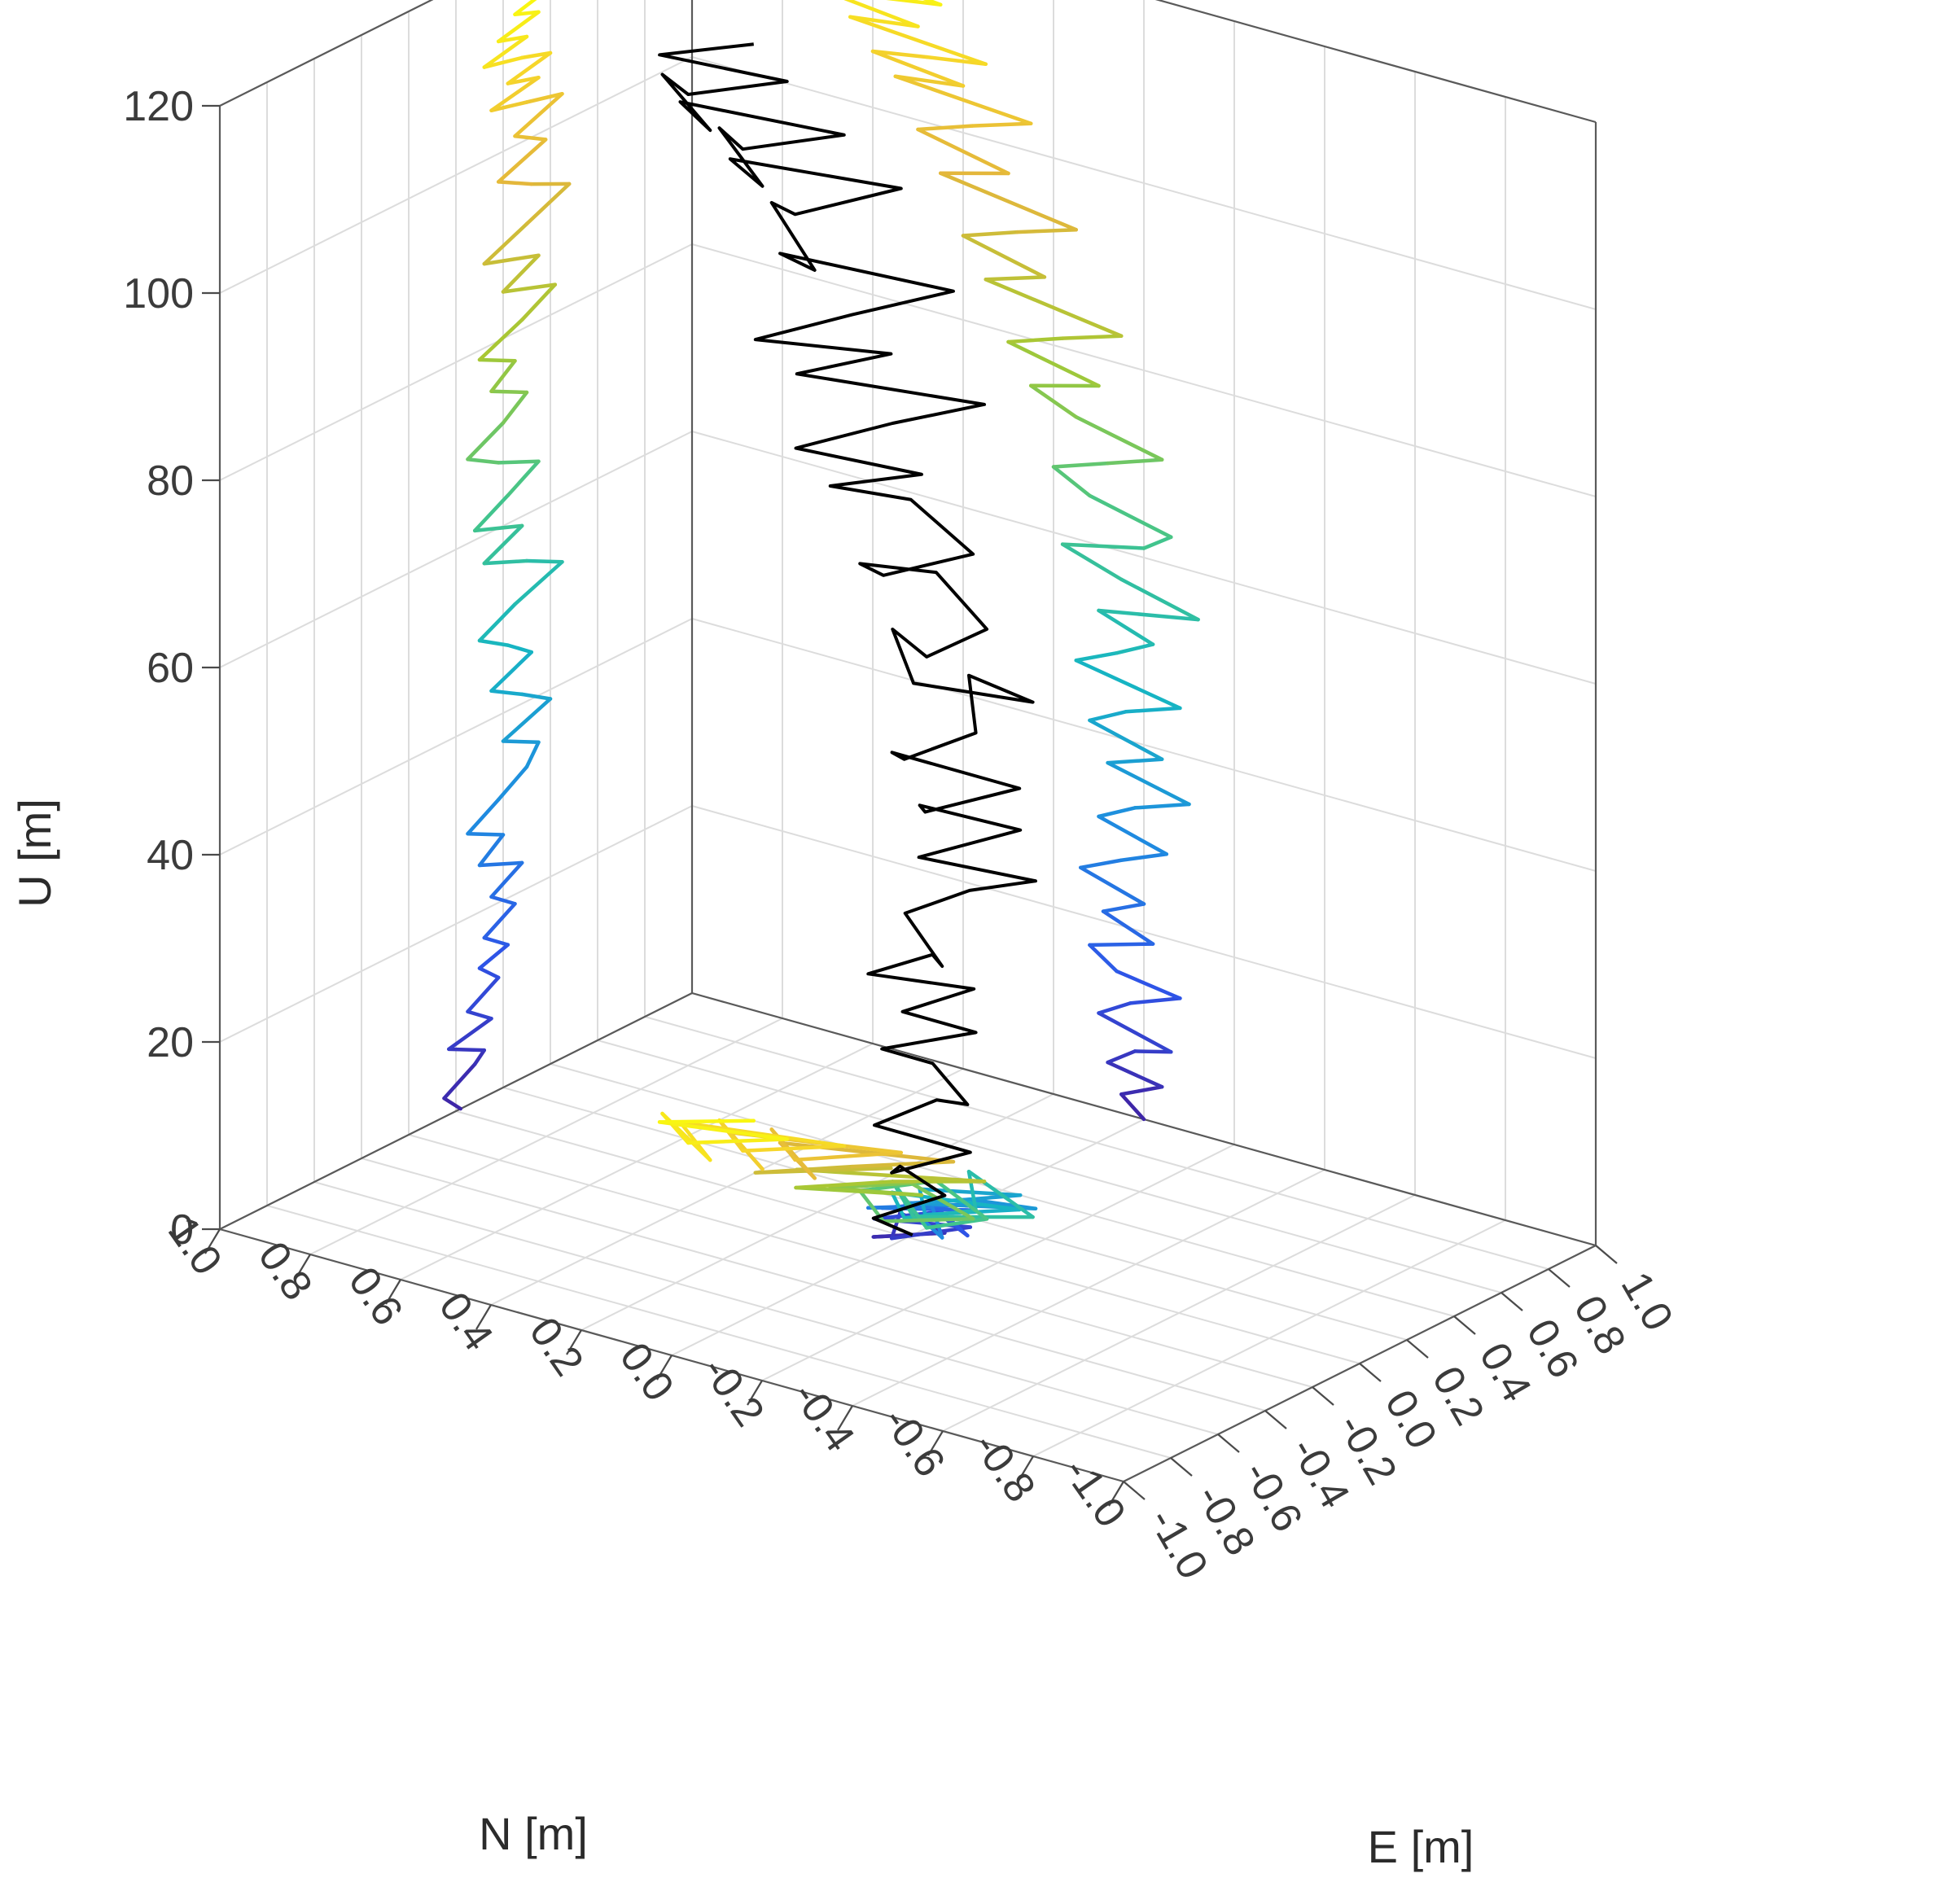  Describe the element at coordinates (35, 854) in the screenshot. I see `z-axis-label: U [m]` at that location.